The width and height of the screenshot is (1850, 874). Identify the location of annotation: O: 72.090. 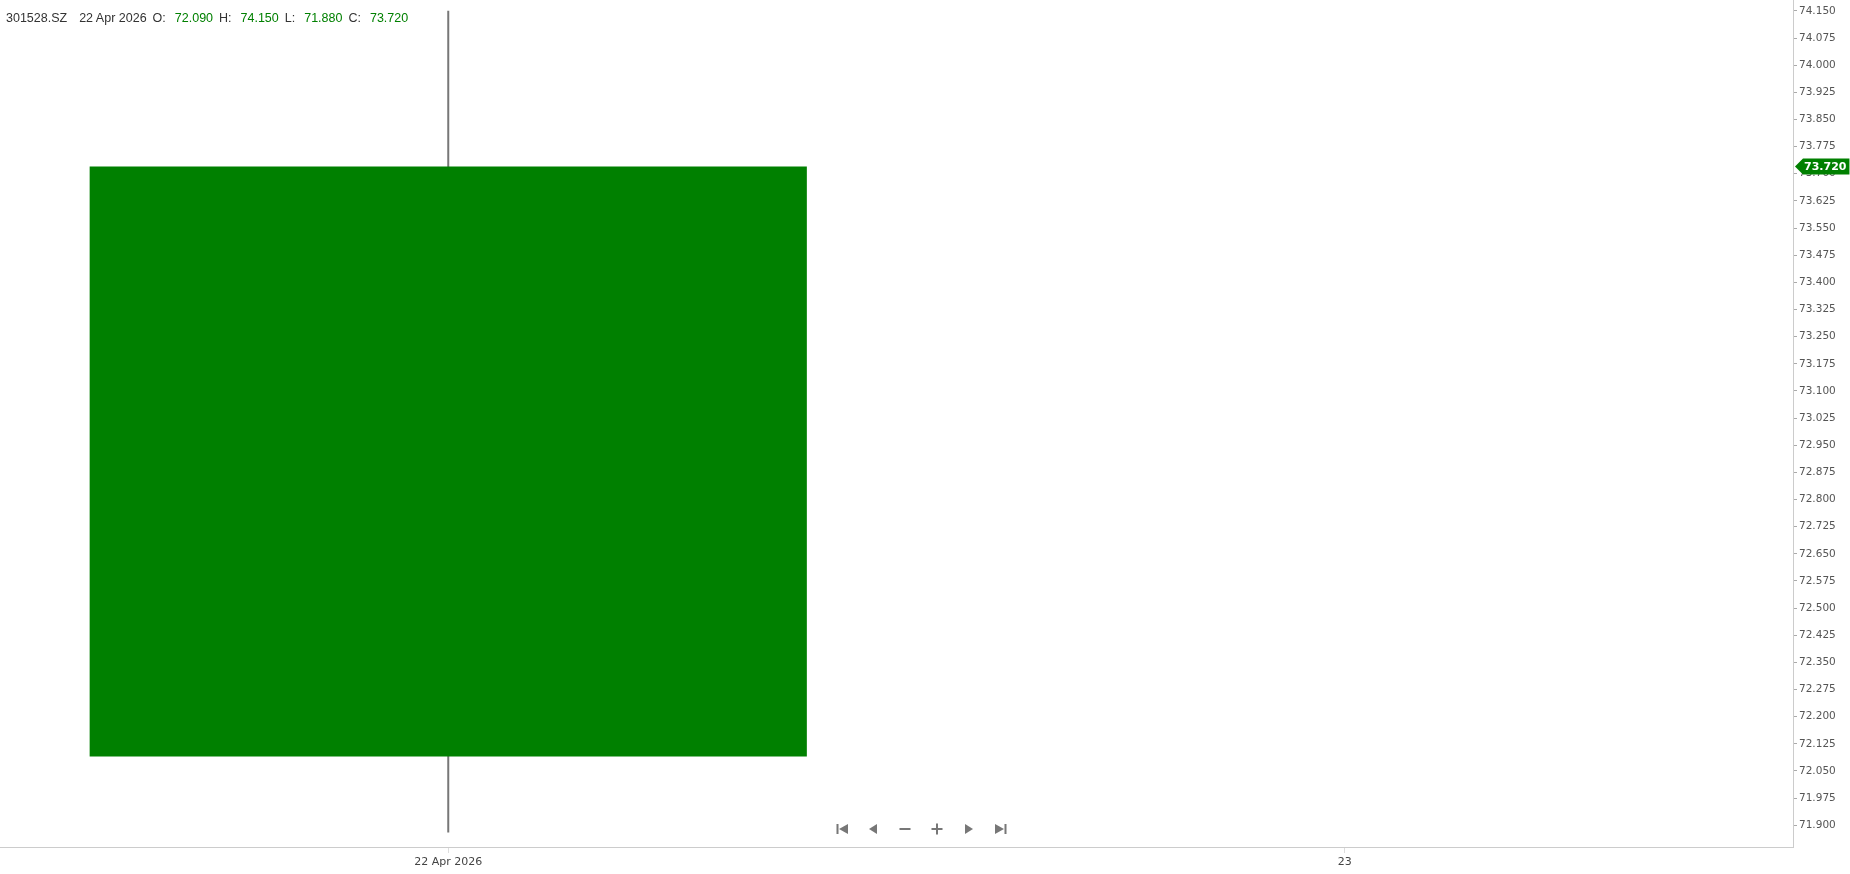
(183, 18).